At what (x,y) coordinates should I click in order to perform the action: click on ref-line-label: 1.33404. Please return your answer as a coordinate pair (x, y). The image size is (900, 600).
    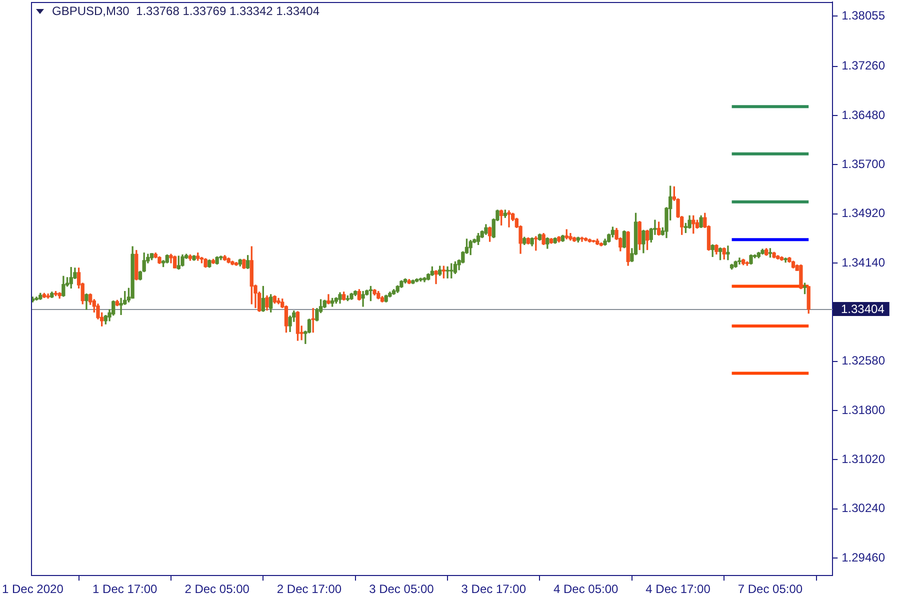
    Looking at the image, I should click on (863, 309).